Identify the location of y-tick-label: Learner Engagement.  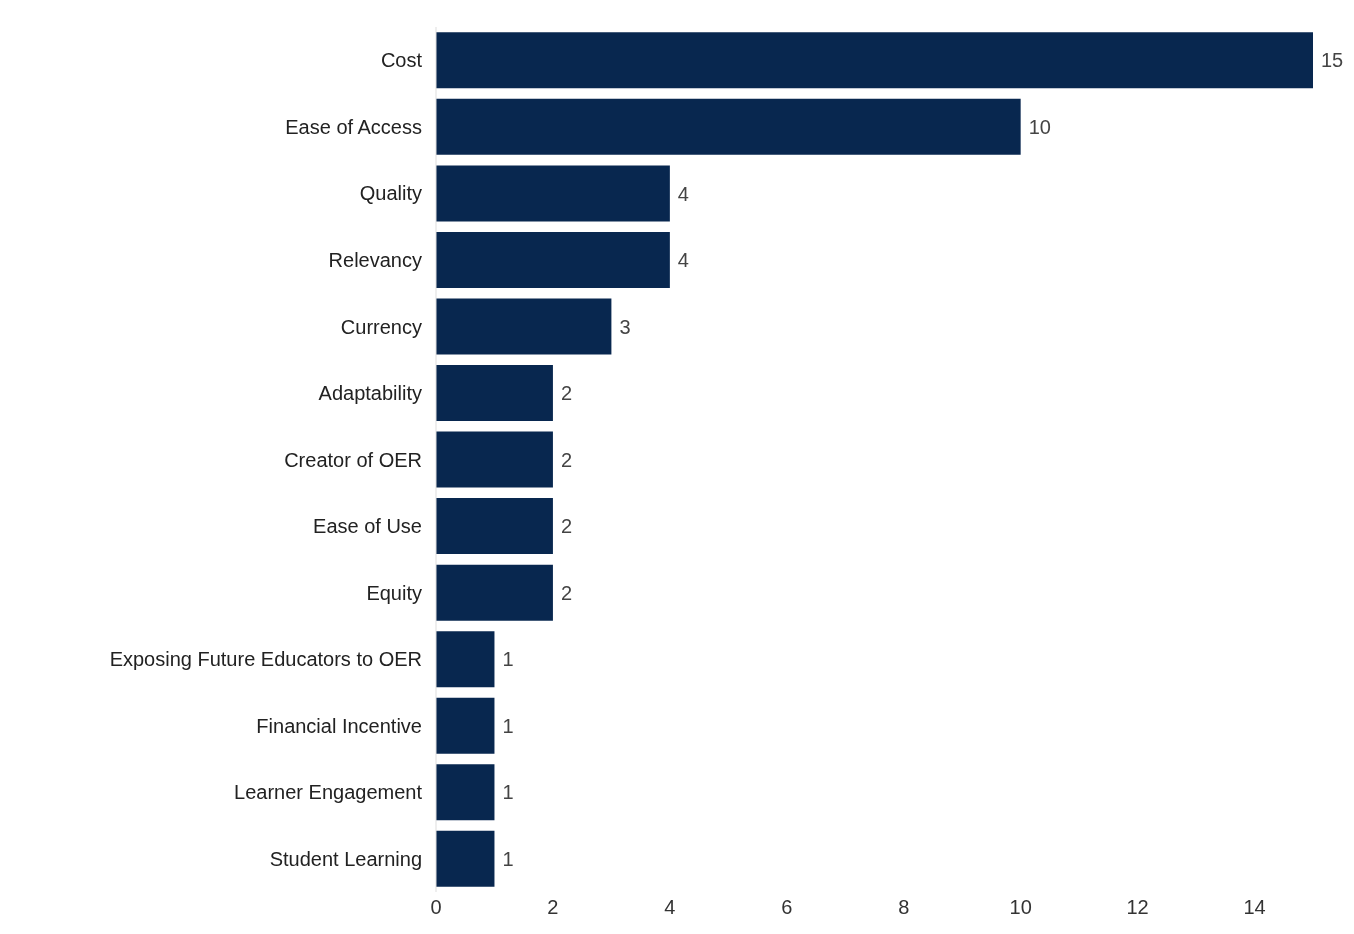
(328, 792).